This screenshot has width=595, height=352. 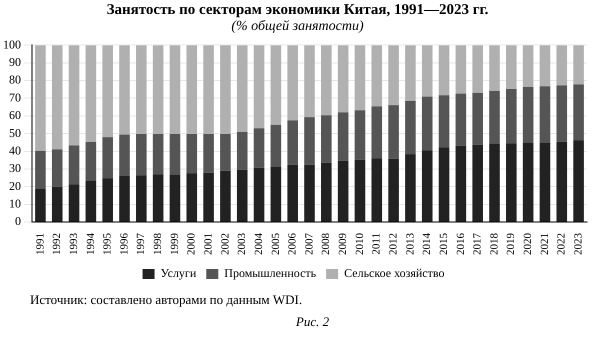 What do you see at coordinates (511, 243) in the screenshot?
I see `x-tick-label: 2019` at bounding box center [511, 243].